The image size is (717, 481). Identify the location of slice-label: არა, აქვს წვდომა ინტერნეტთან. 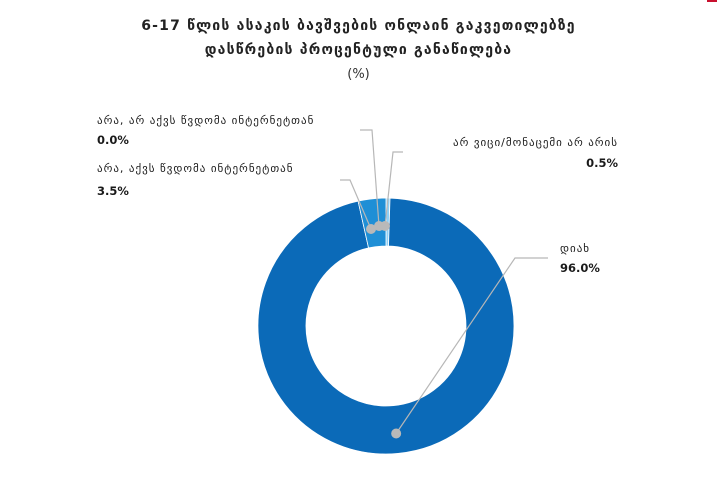
(195, 168).